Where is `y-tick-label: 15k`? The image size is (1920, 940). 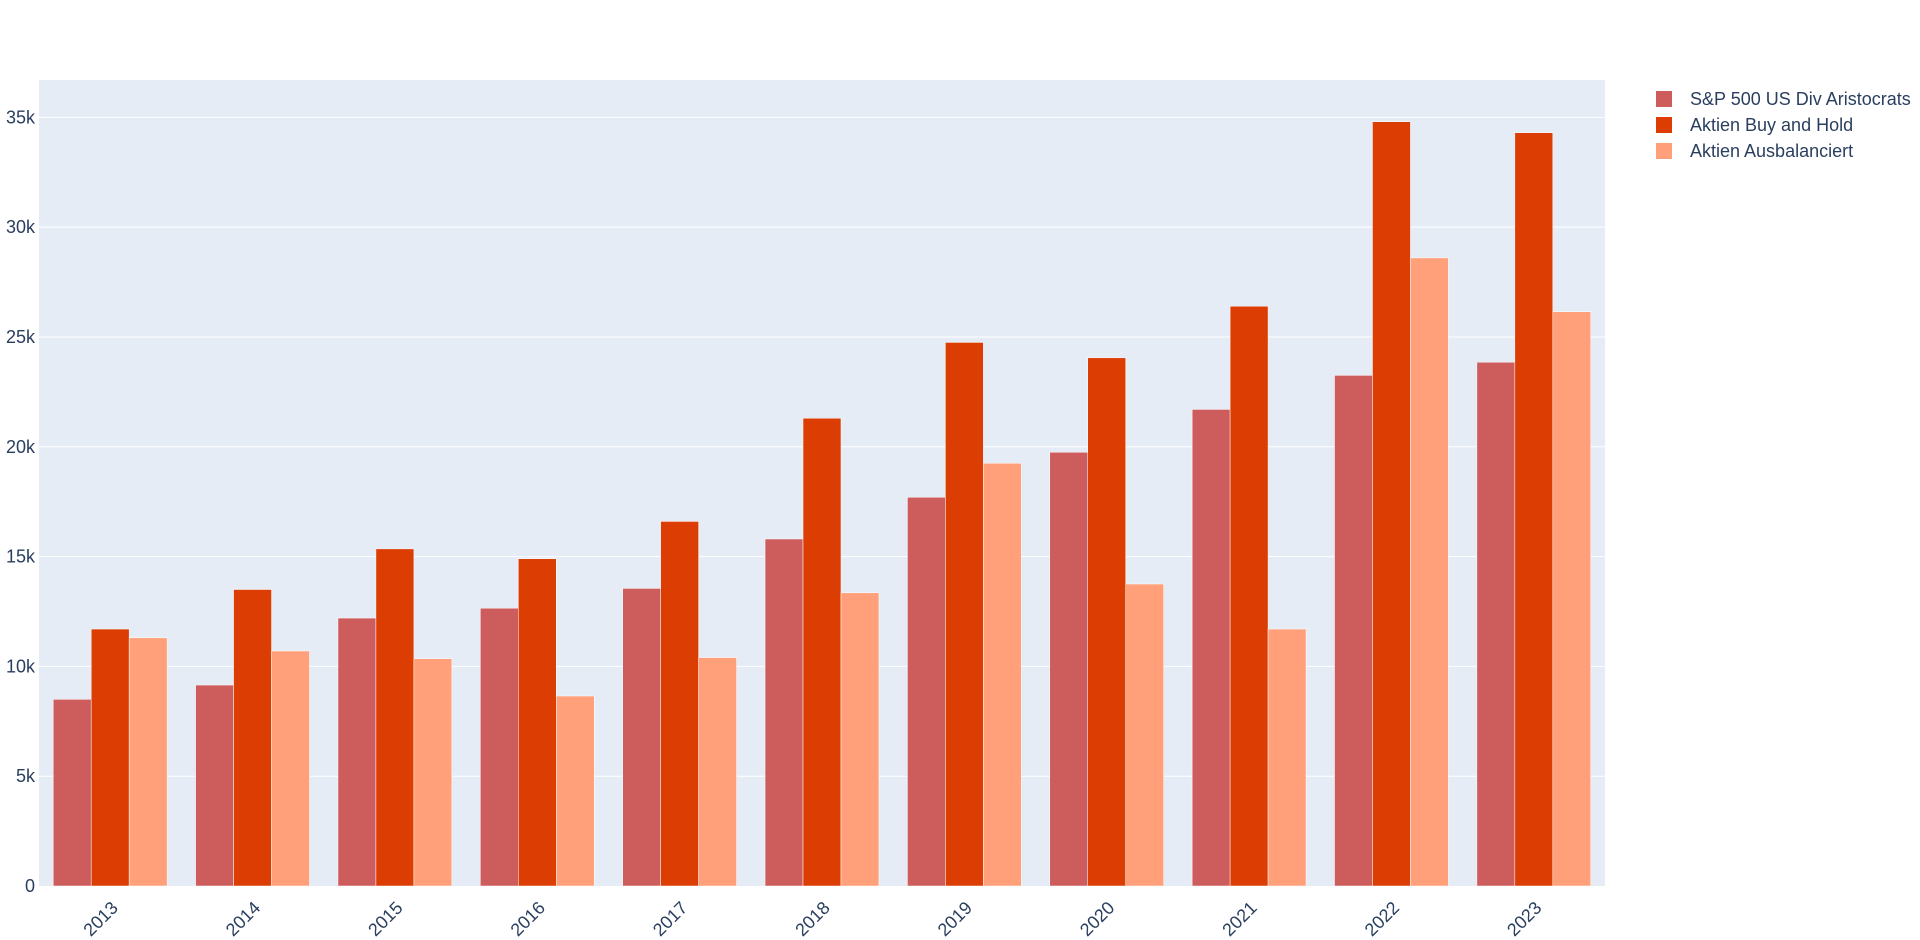
y-tick-label: 15k is located at coordinates (21, 557).